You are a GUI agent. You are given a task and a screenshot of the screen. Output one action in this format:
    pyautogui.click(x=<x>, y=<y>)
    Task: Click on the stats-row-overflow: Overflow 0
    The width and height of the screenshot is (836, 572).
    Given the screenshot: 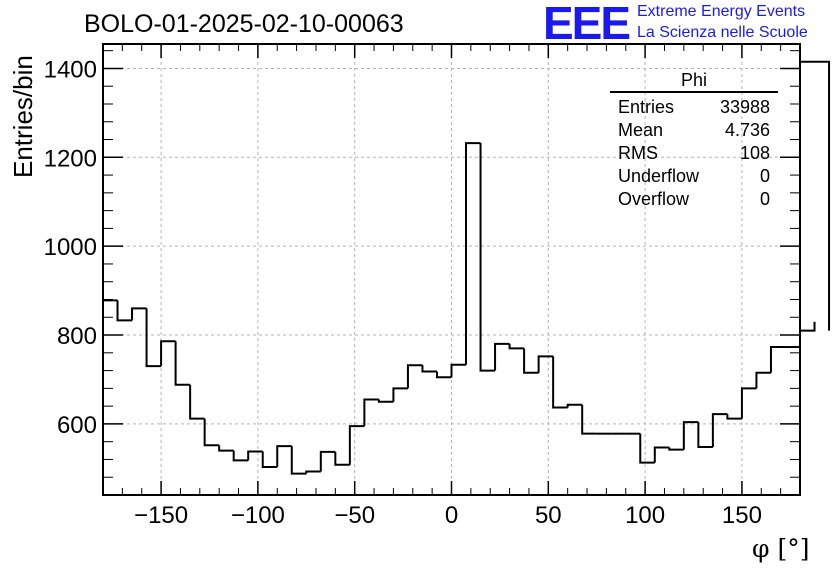 What is the action you would take?
    pyautogui.click(x=694, y=199)
    